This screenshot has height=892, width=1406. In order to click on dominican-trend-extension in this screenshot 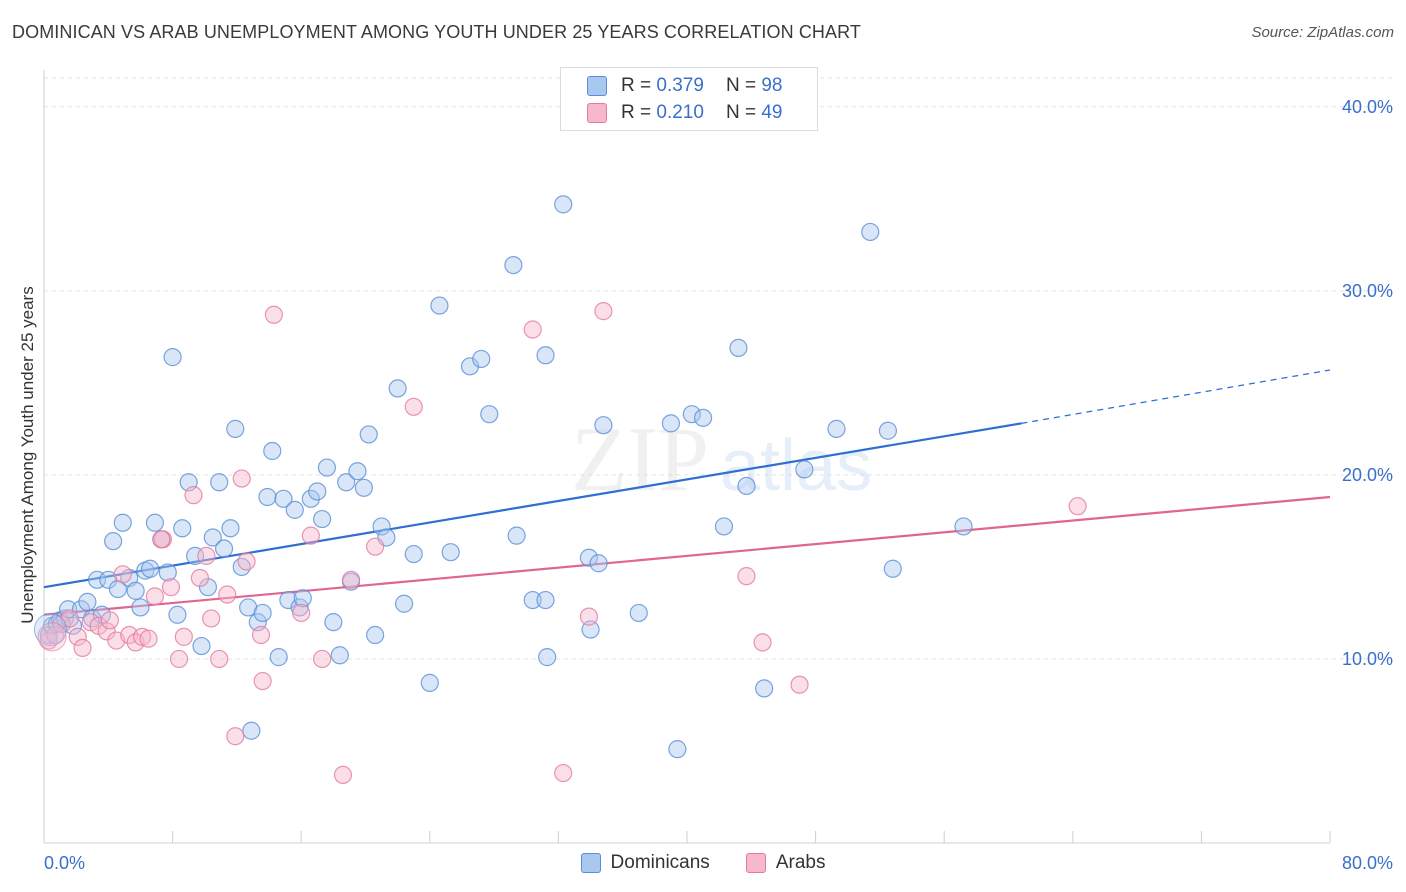, I will do `click(1176, 396)`.